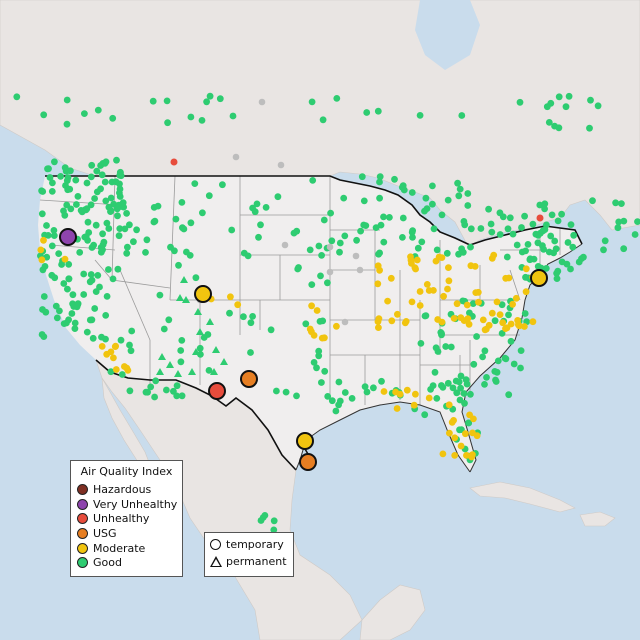  I want to click on triangle-icon, so click(216, 561).